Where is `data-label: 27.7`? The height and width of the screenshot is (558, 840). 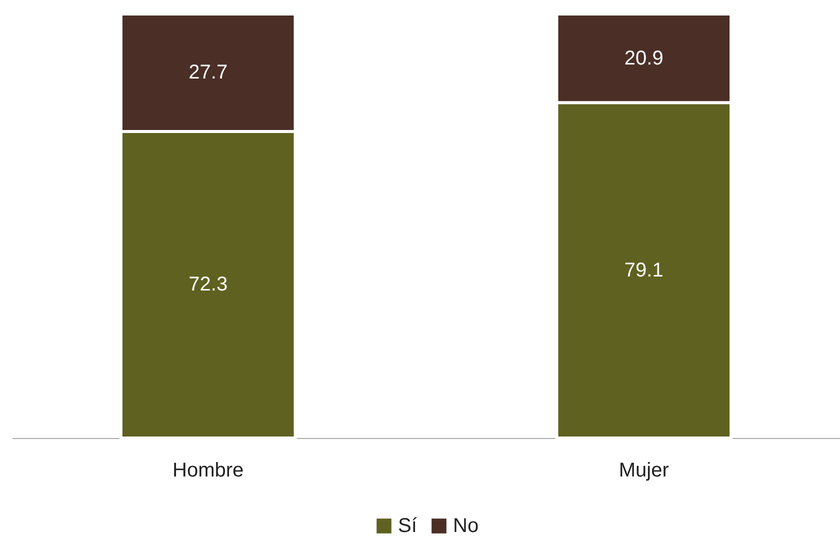
data-label: 27.7 is located at coordinates (208, 73).